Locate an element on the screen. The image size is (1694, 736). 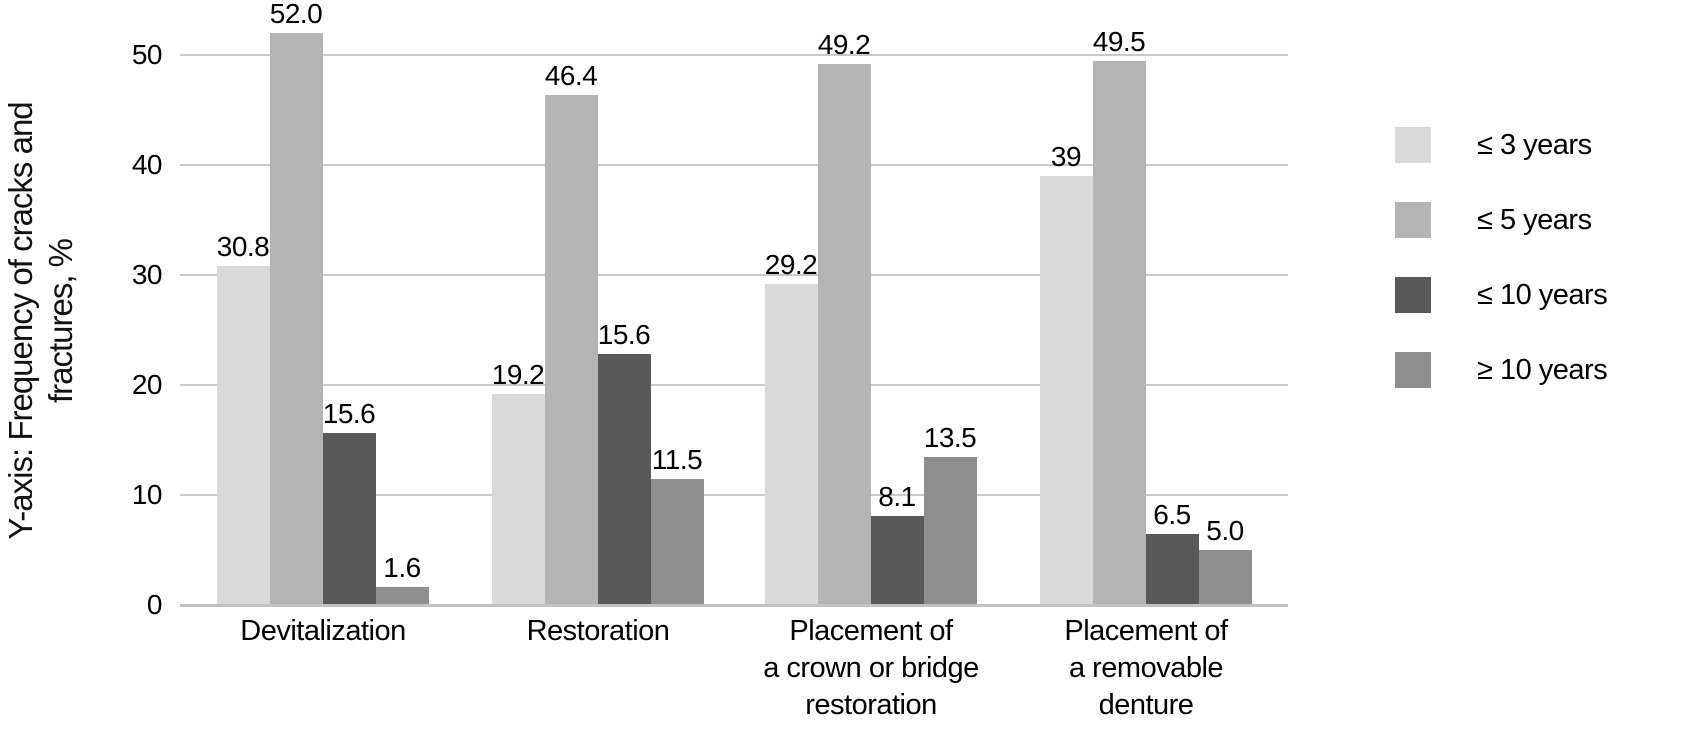
bar-restoration-le-3-years is located at coordinates (518, 499).